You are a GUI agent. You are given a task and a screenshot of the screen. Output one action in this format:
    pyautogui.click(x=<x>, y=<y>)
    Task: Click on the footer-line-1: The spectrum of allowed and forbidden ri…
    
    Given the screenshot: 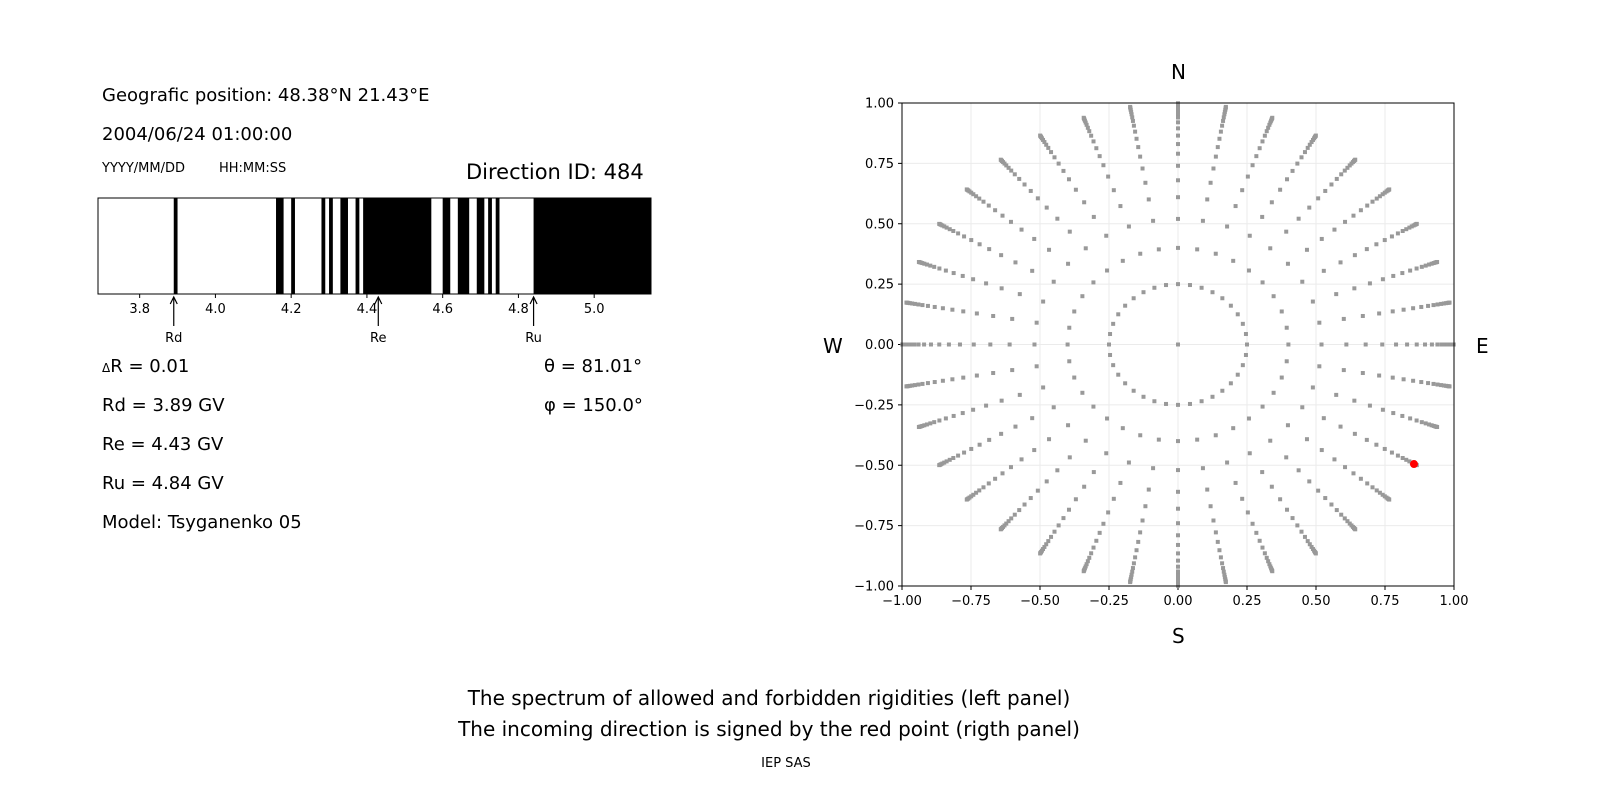 What is the action you would take?
    pyautogui.click(x=769, y=698)
    